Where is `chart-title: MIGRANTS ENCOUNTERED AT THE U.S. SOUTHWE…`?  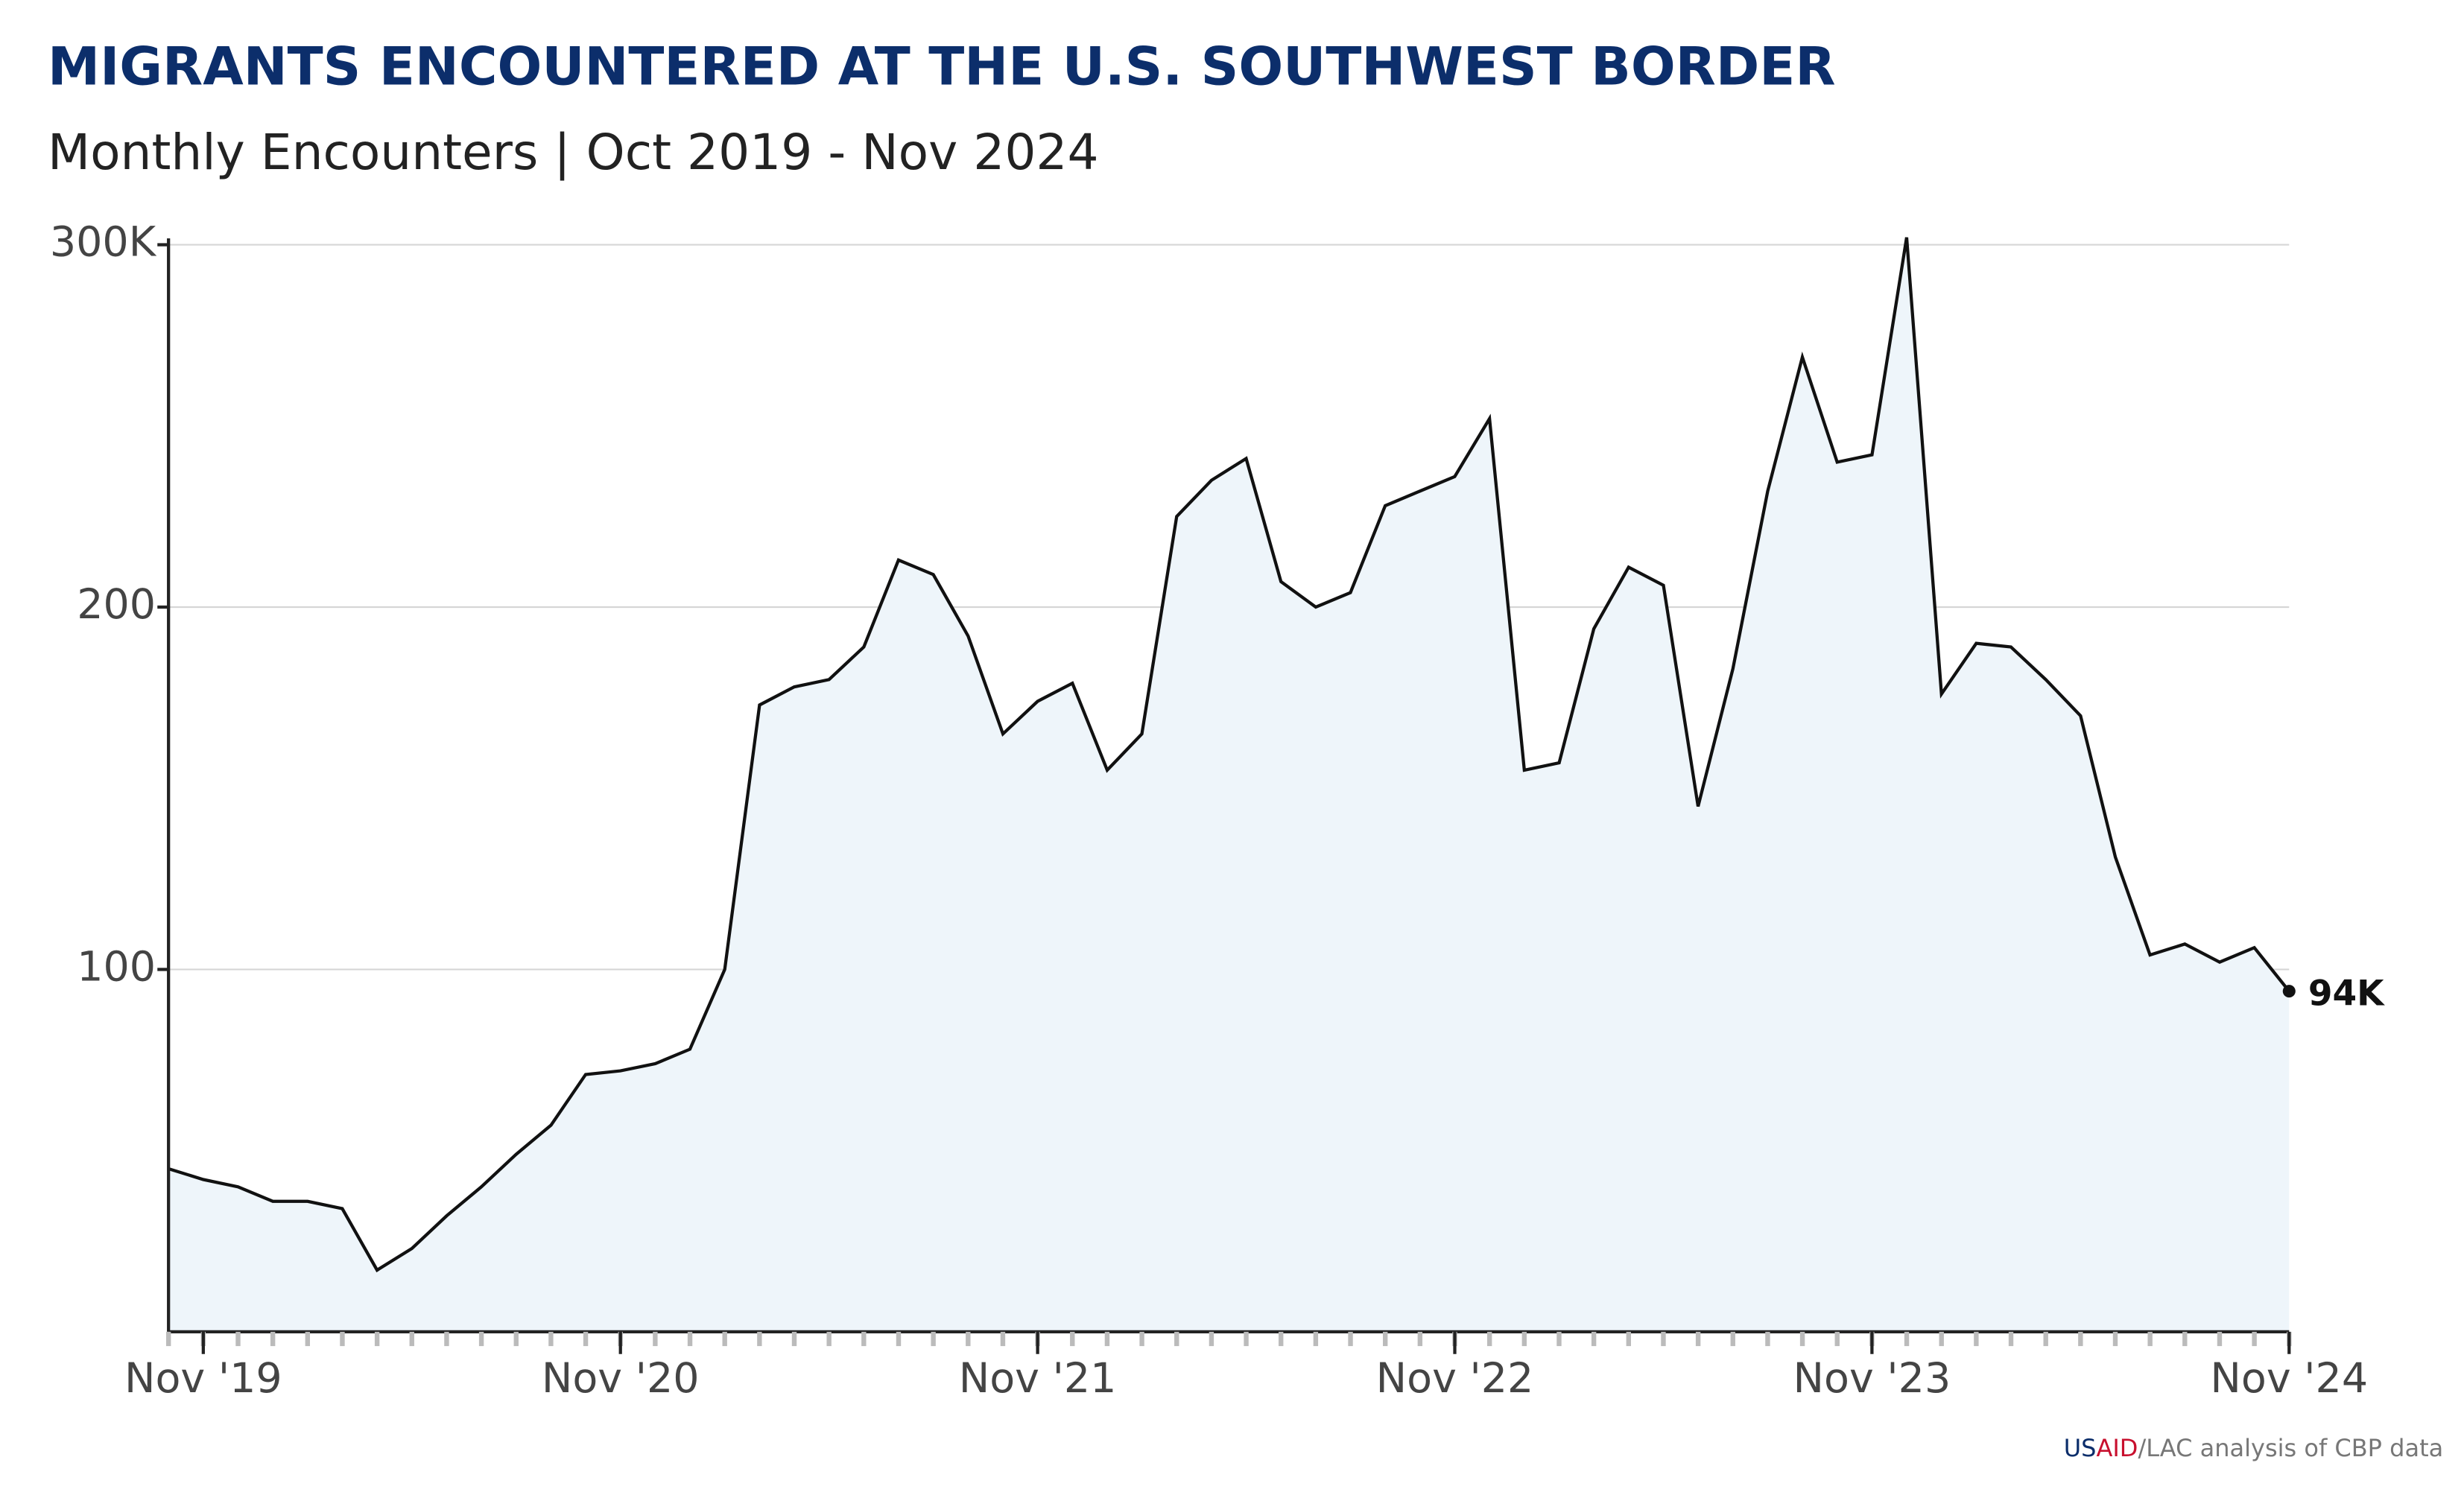
chart-title: MIGRANTS ENCOUNTERED AT THE U.S. SOUTHWE… is located at coordinates (942, 66).